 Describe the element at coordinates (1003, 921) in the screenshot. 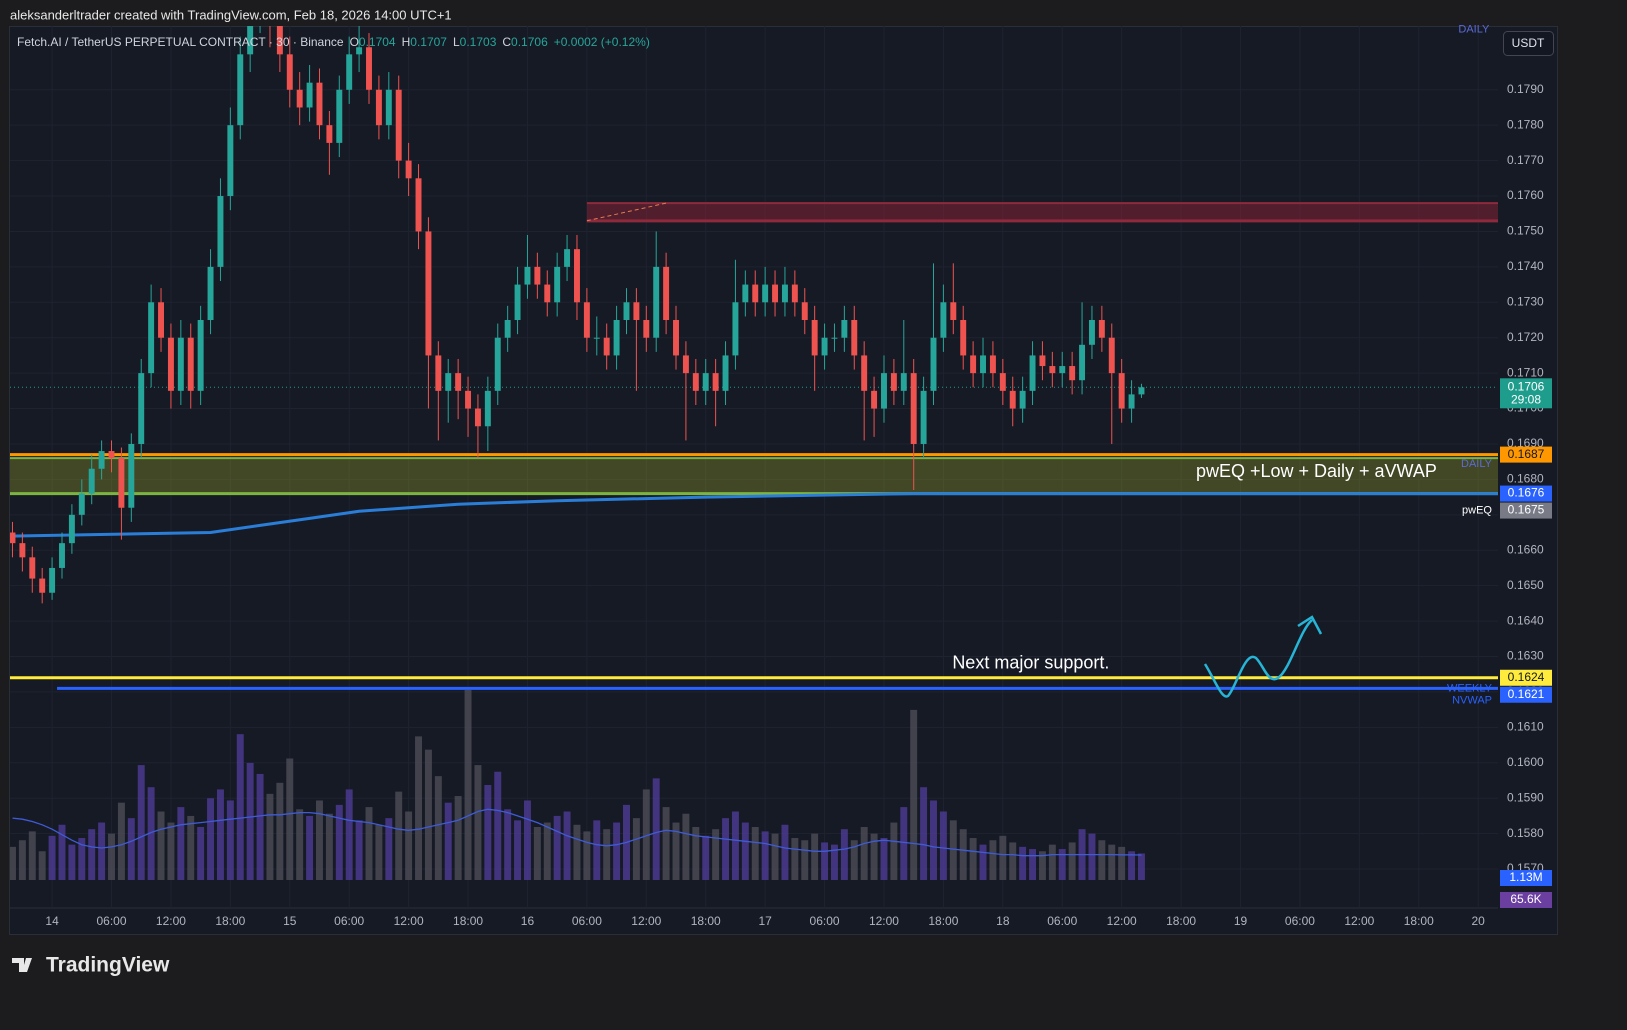

I see `x-tick-label: 18` at that location.